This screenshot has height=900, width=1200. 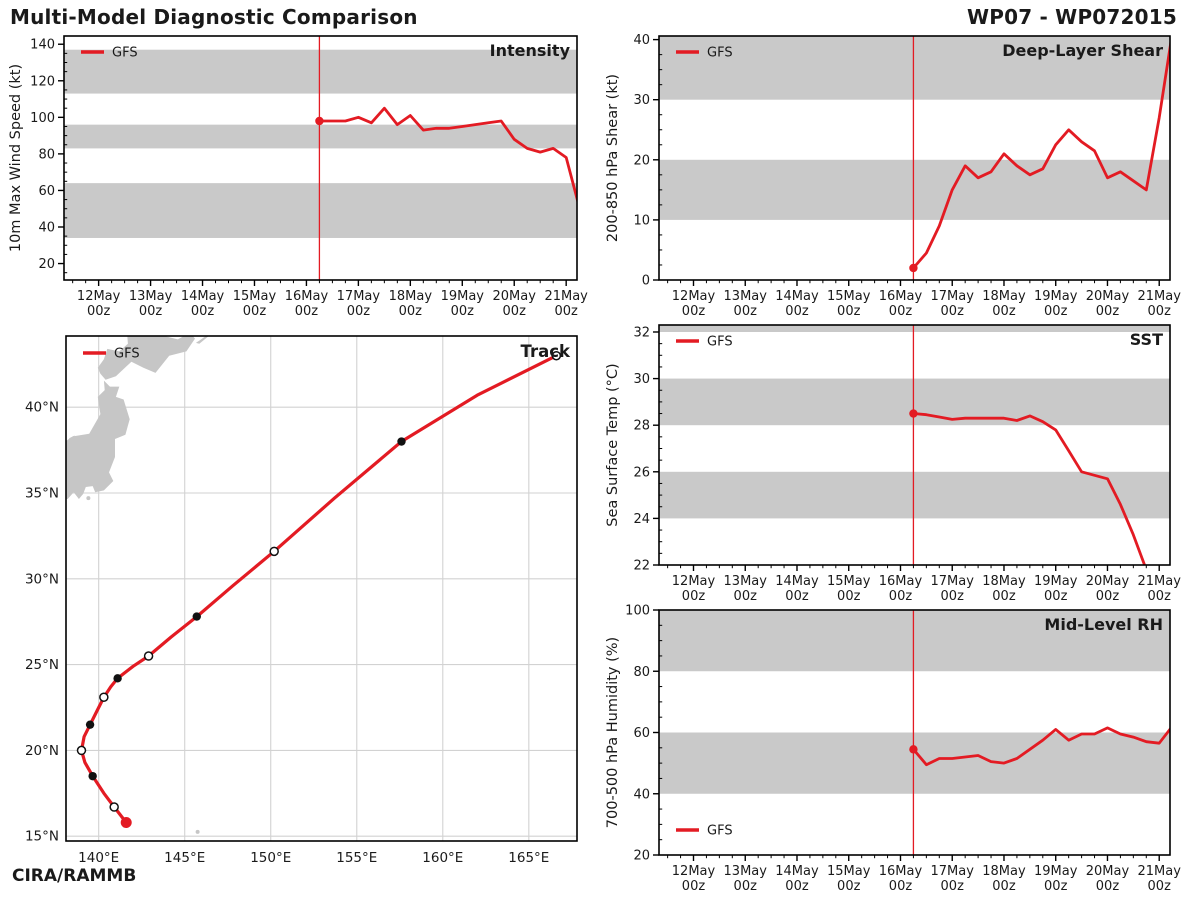 What do you see at coordinates (42, 408) in the screenshot?
I see `lat-tick-label: 40°N` at bounding box center [42, 408].